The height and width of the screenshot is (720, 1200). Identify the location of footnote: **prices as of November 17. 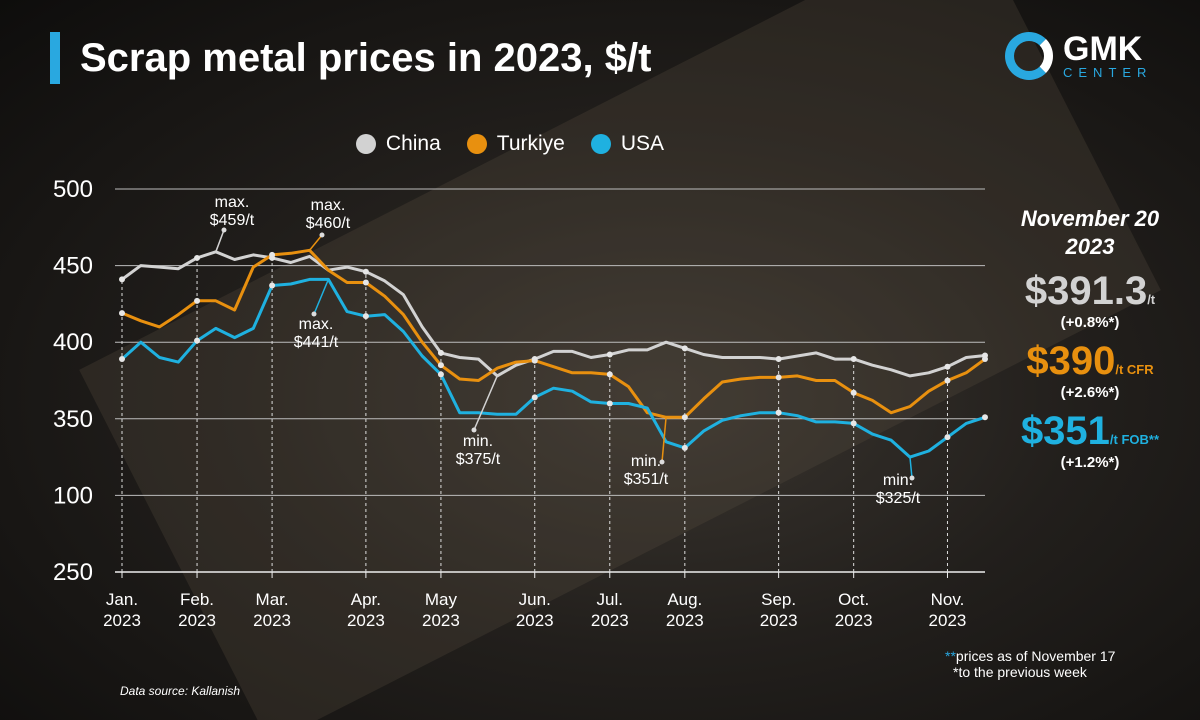
(1030, 656).